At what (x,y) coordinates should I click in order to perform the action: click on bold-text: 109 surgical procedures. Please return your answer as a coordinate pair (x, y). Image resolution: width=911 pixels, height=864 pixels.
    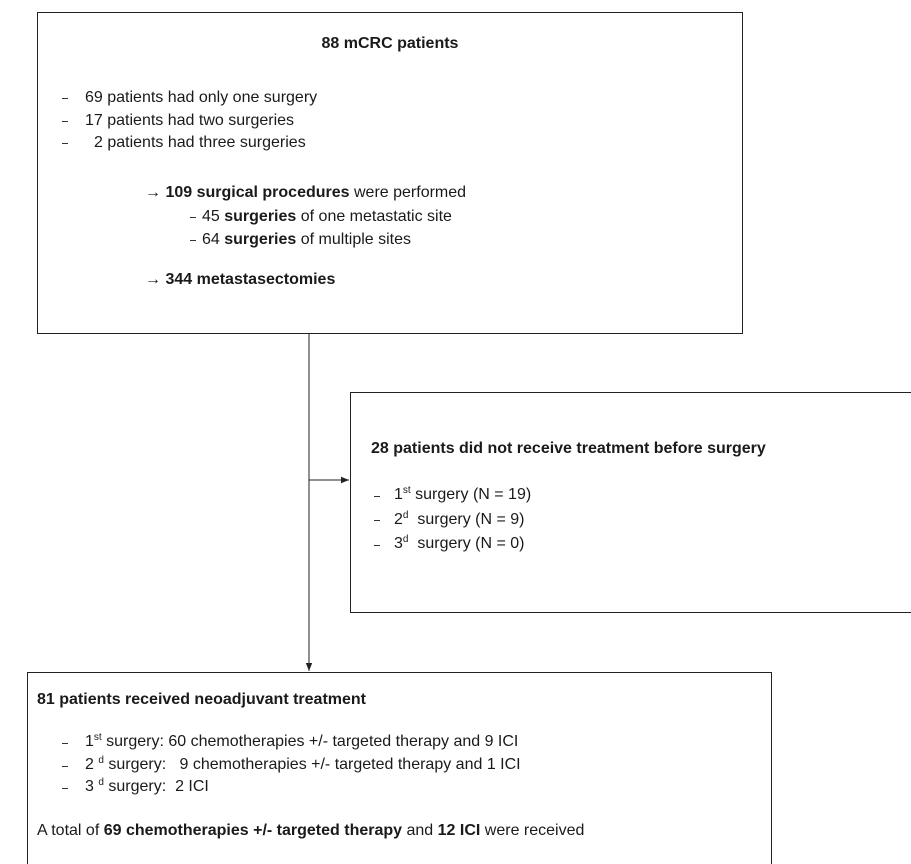
    Looking at the image, I should click on (257, 192).